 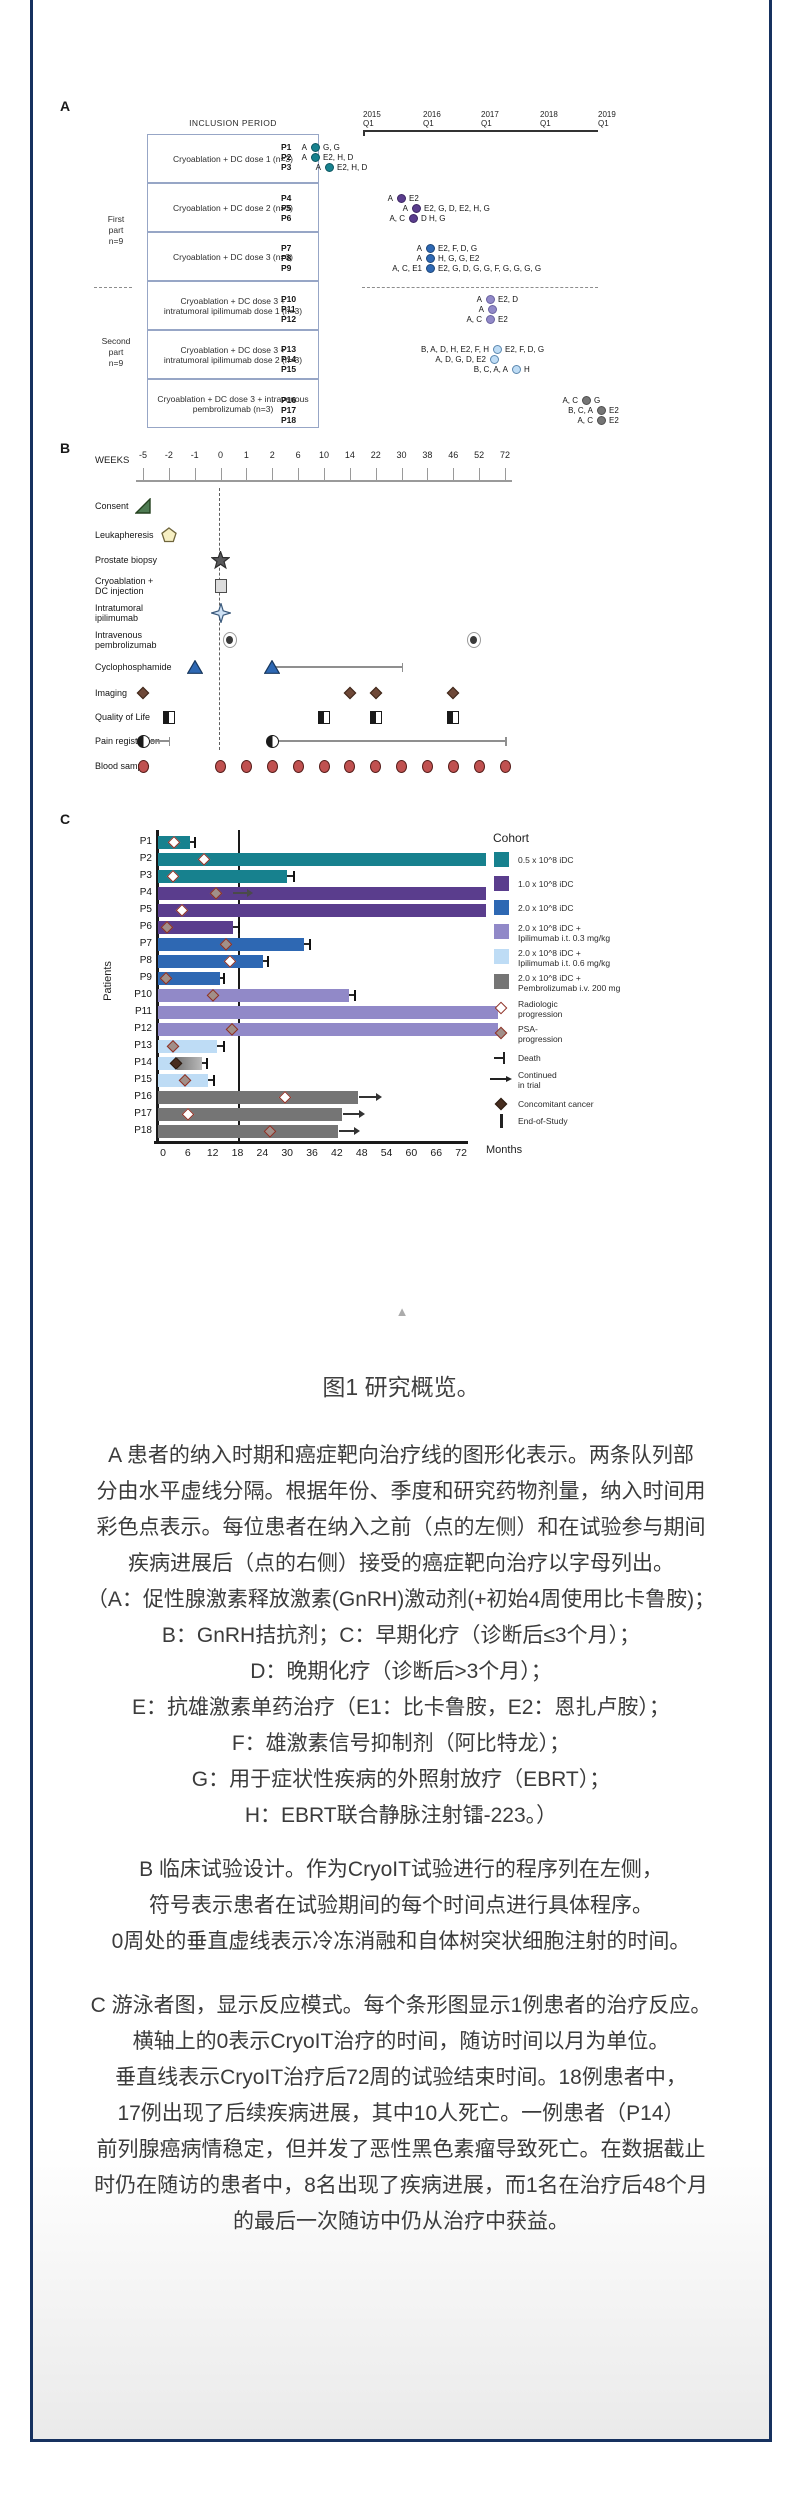 What do you see at coordinates (194, 455) in the screenshot?
I see `week-tick-label: -1` at bounding box center [194, 455].